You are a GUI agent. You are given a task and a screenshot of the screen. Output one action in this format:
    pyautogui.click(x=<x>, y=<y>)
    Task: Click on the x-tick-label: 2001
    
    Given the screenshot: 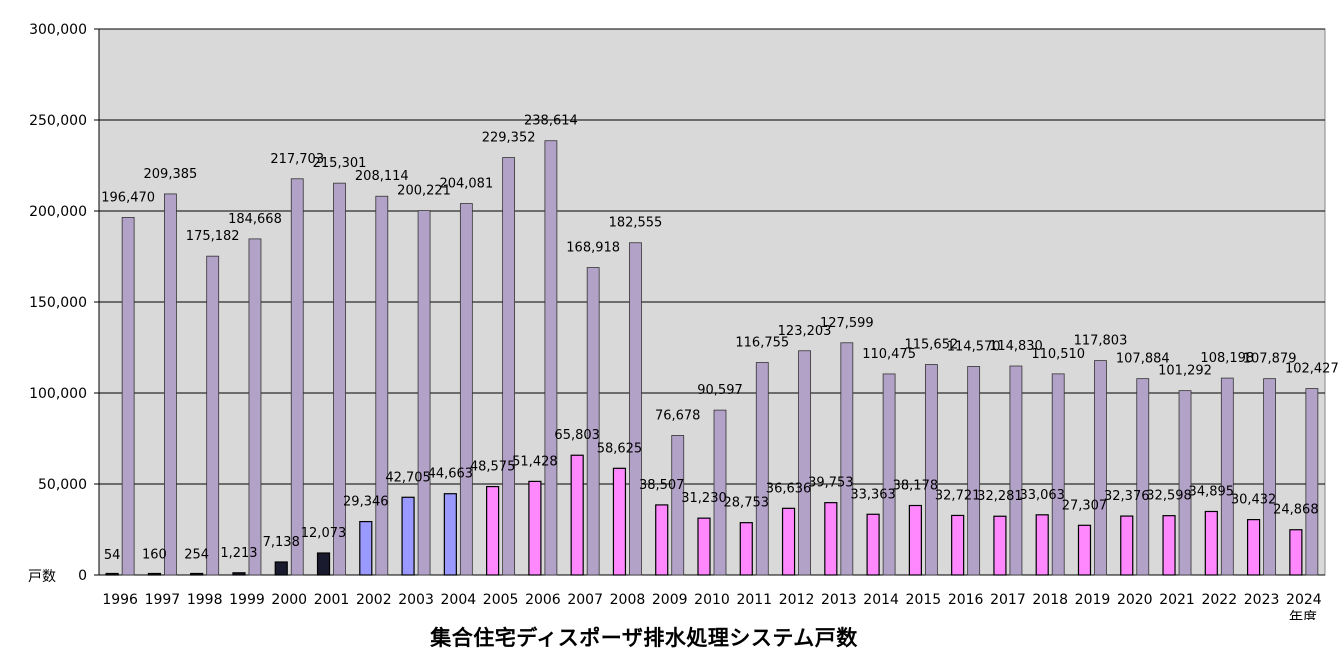 What is the action you would take?
    pyautogui.click(x=332, y=600)
    